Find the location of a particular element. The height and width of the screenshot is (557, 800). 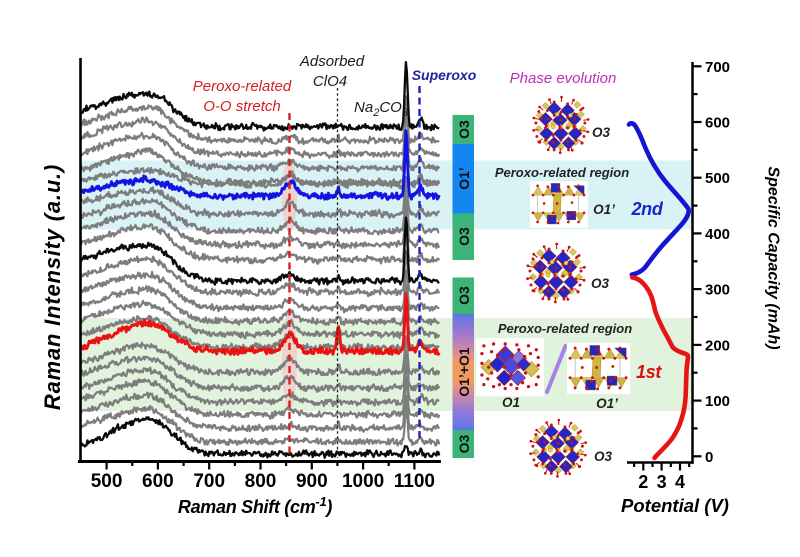

svg-text: 400 is located at coordinates (717, 234).